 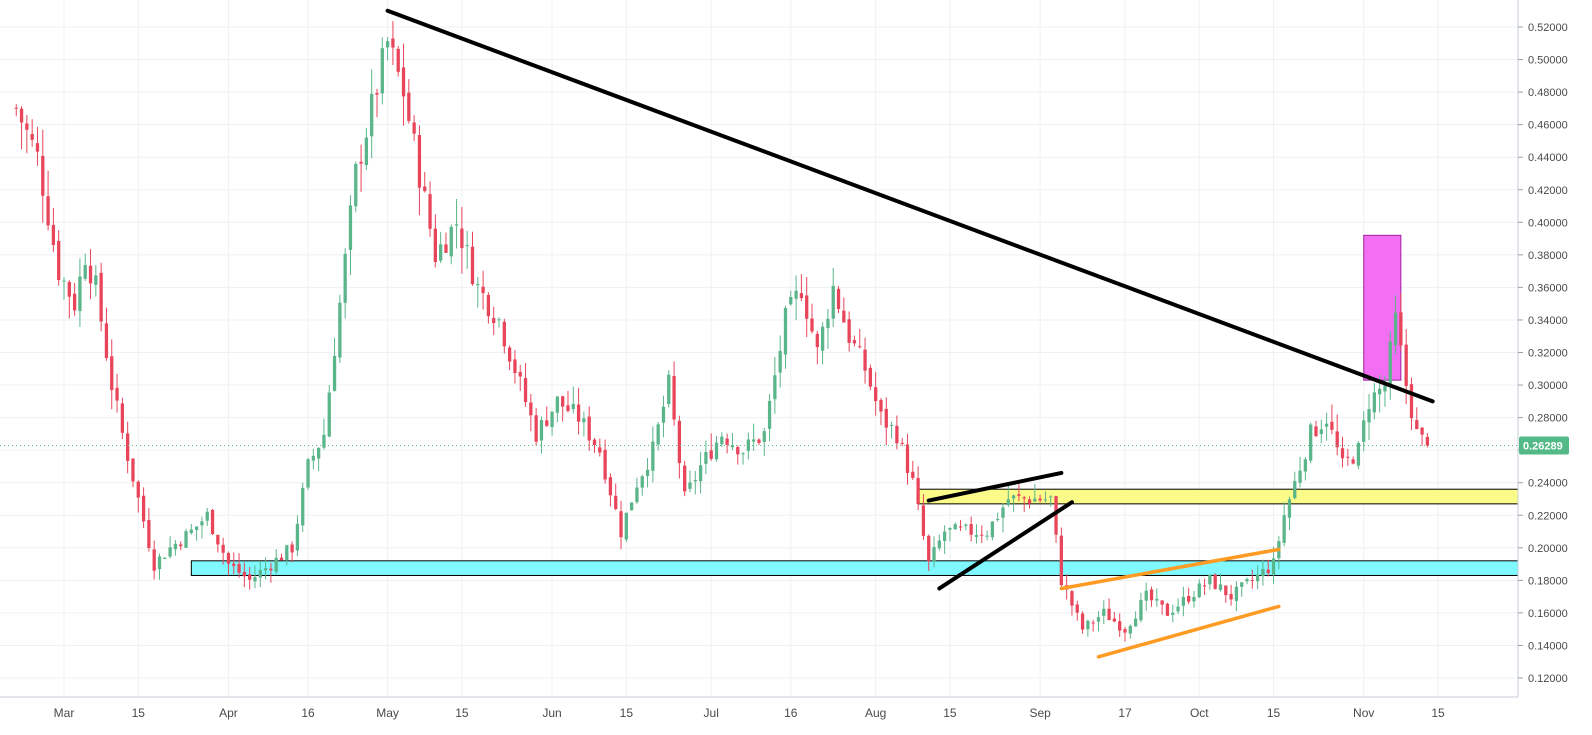 I want to click on time-tick-label: 15, so click(x=1274, y=713).